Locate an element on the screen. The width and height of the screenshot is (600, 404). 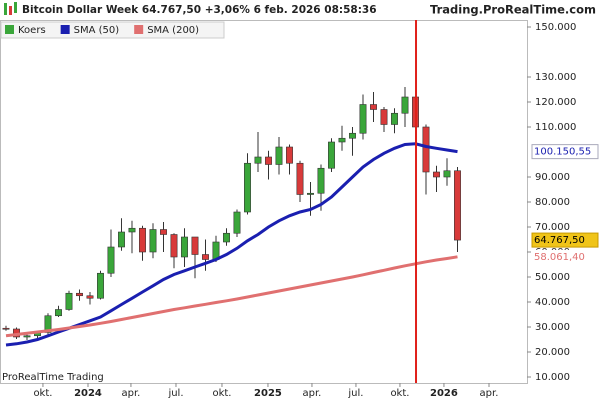
legend-label: Koers is located at coordinates (32, 30).